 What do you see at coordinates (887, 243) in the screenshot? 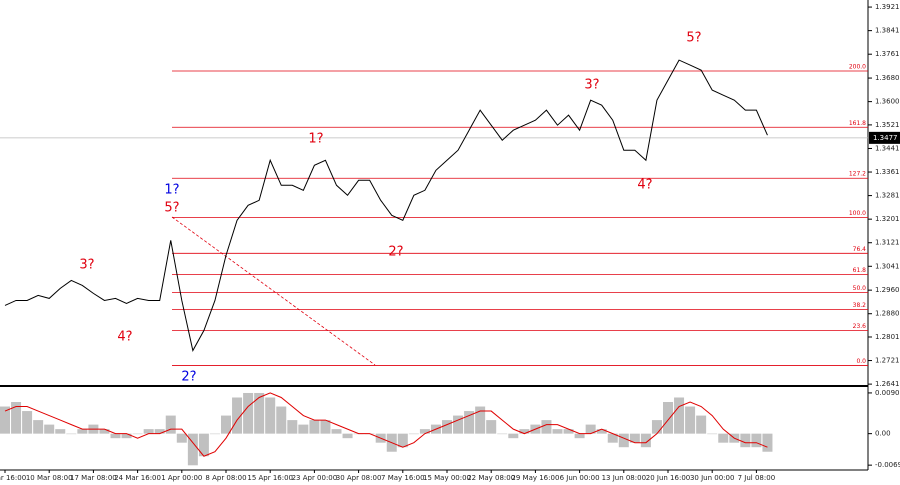
I see `y-tick-label: 1.3121` at bounding box center [887, 243].